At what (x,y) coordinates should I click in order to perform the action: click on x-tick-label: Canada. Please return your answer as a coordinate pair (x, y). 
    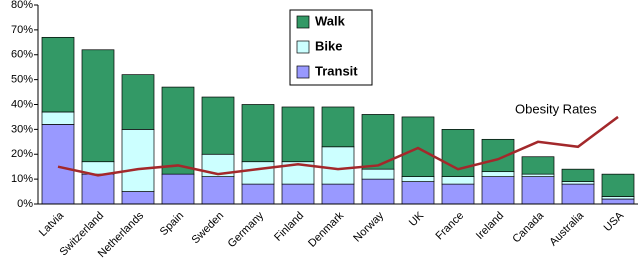
    Looking at the image, I should click on (528, 227).